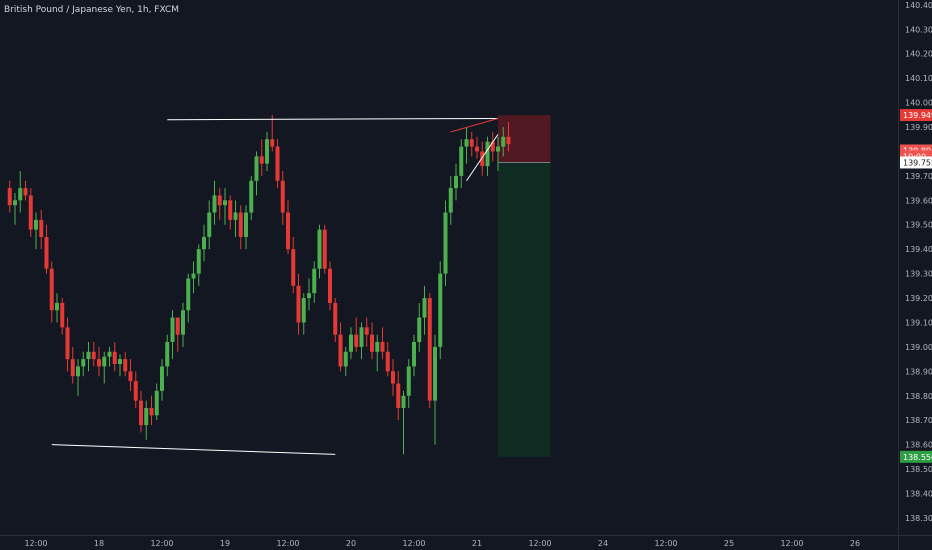  What do you see at coordinates (916, 162) in the screenshot?
I see `entry-price-label-bg` at bounding box center [916, 162].